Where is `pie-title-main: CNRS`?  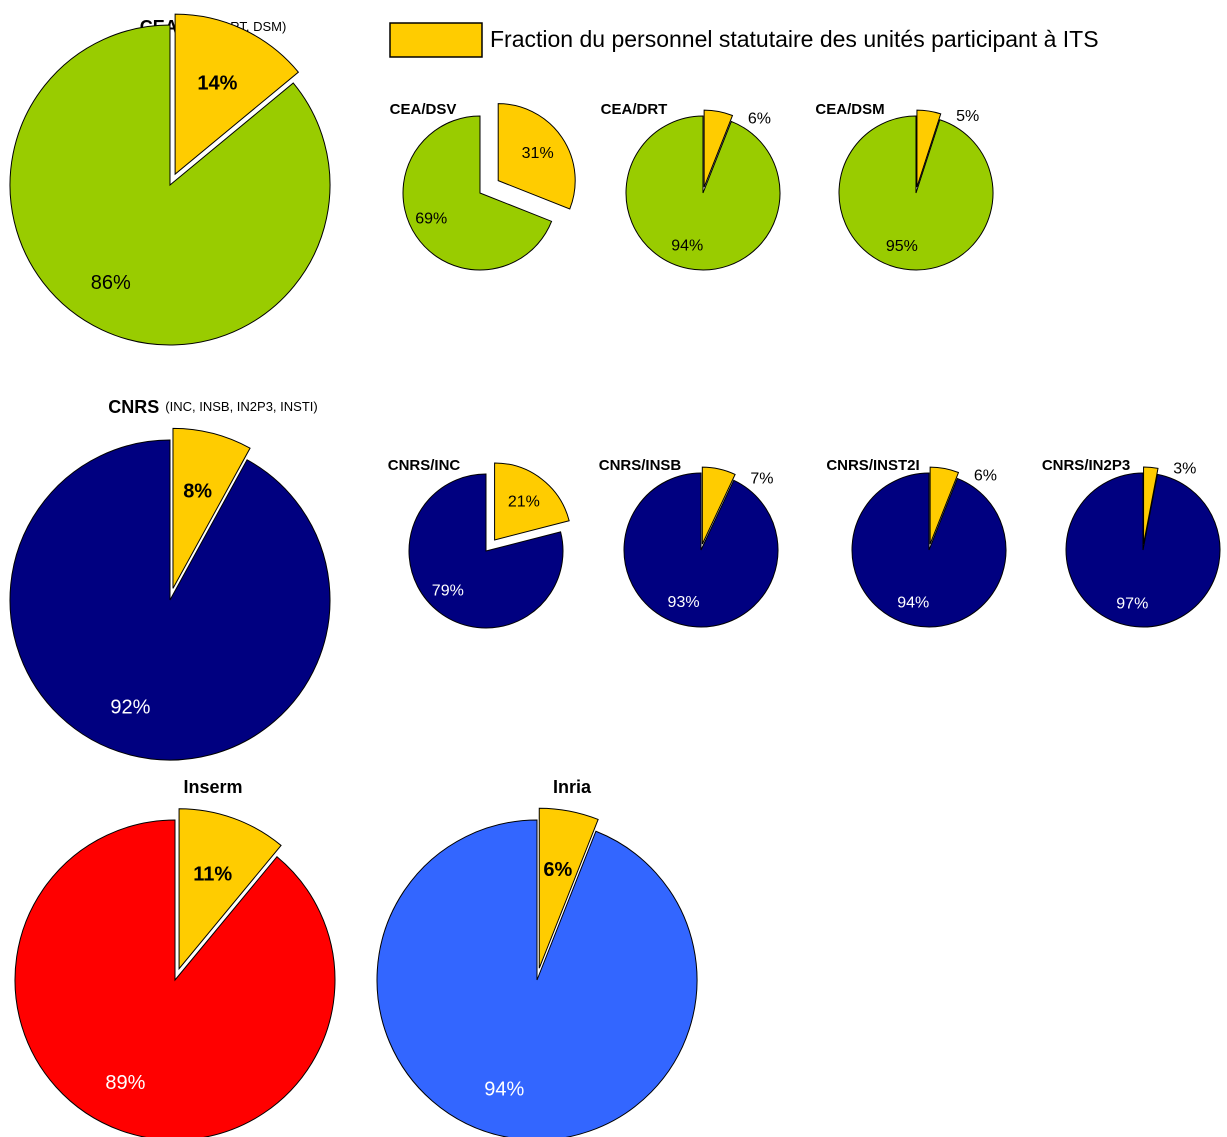
pie-title-main: CNRS is located at coordinates (133, 407).